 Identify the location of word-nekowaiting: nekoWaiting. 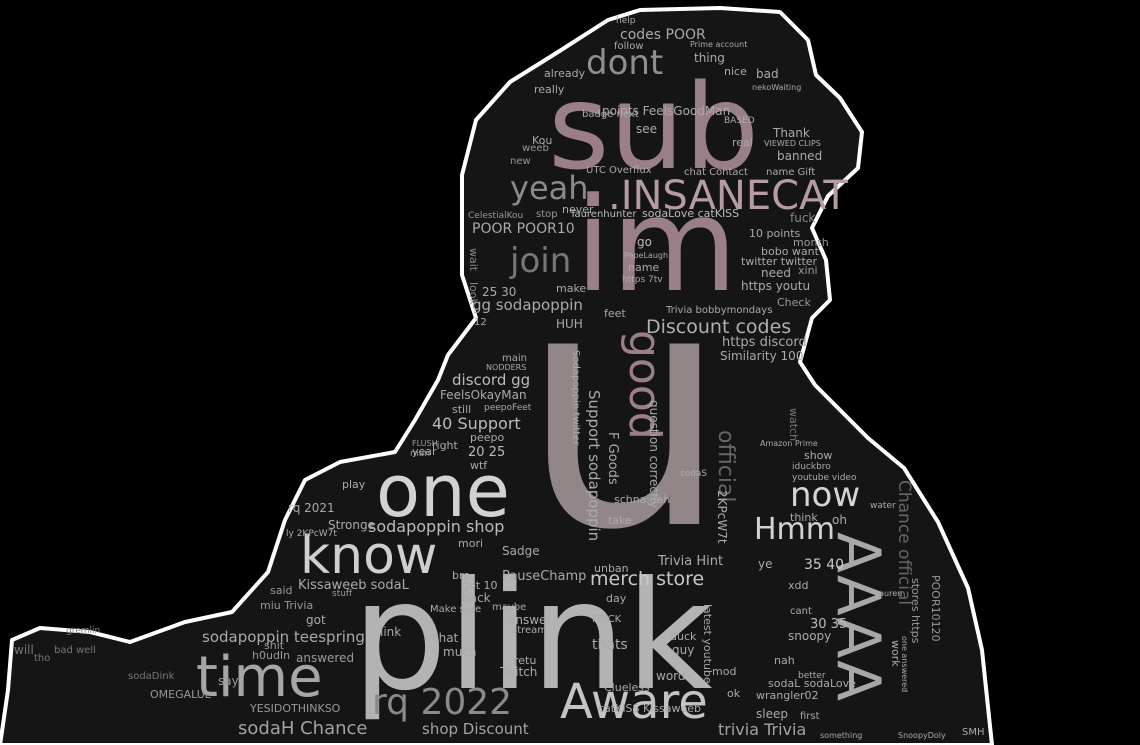
(777, 87).